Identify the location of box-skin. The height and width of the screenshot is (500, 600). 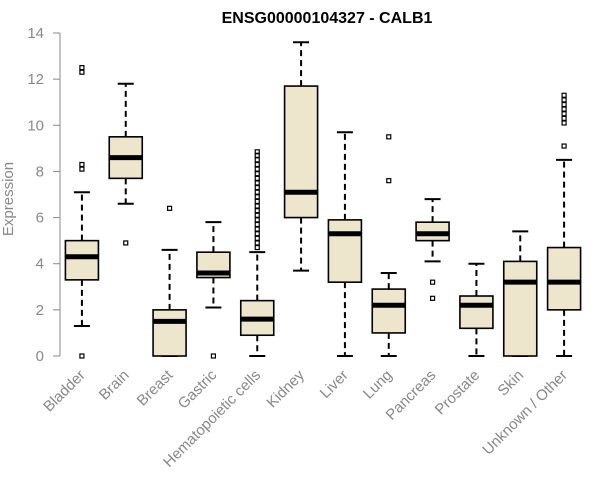
(520, 293).